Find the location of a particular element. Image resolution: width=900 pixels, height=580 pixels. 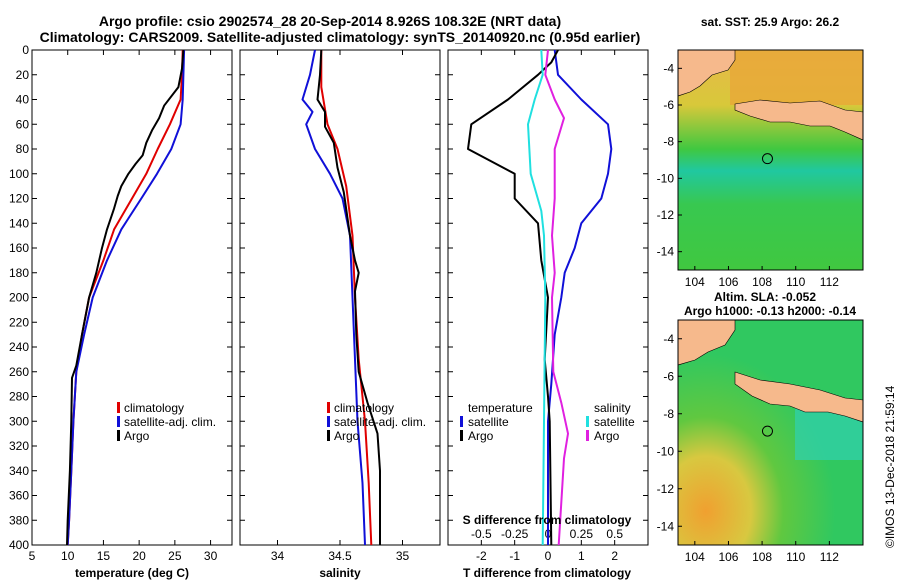

depth-tick-label: 140 is located at coordinates (19, 223).